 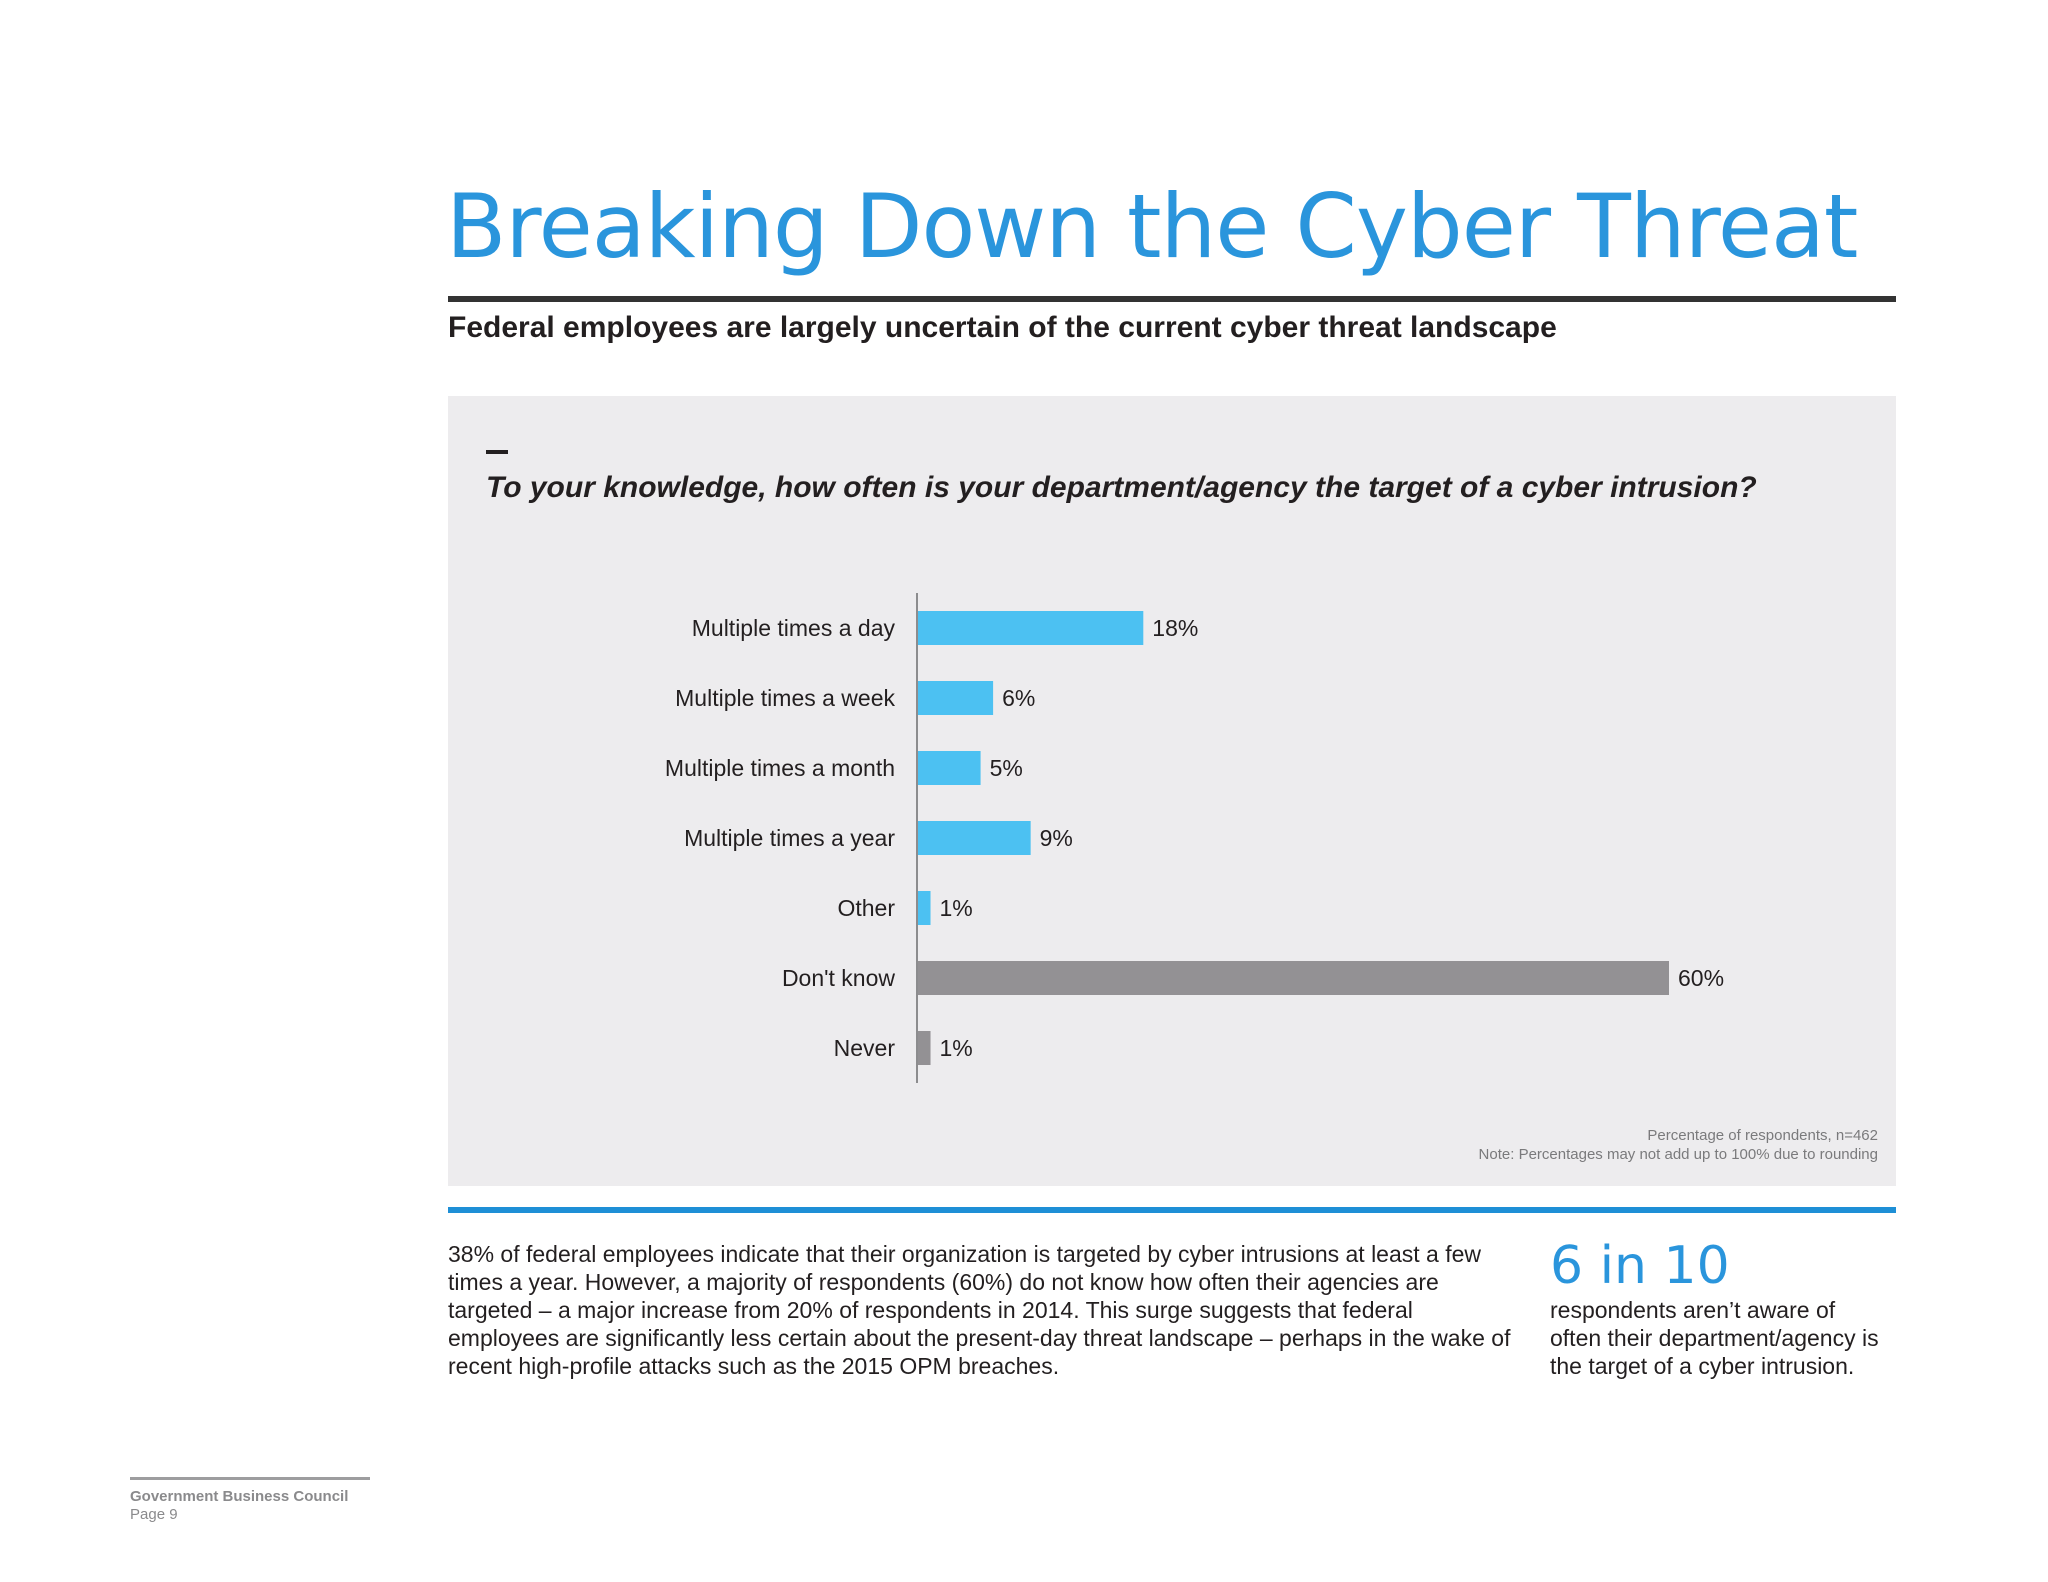 I want to click on category-label: Multiple times a month, so click(x=780, y=768).